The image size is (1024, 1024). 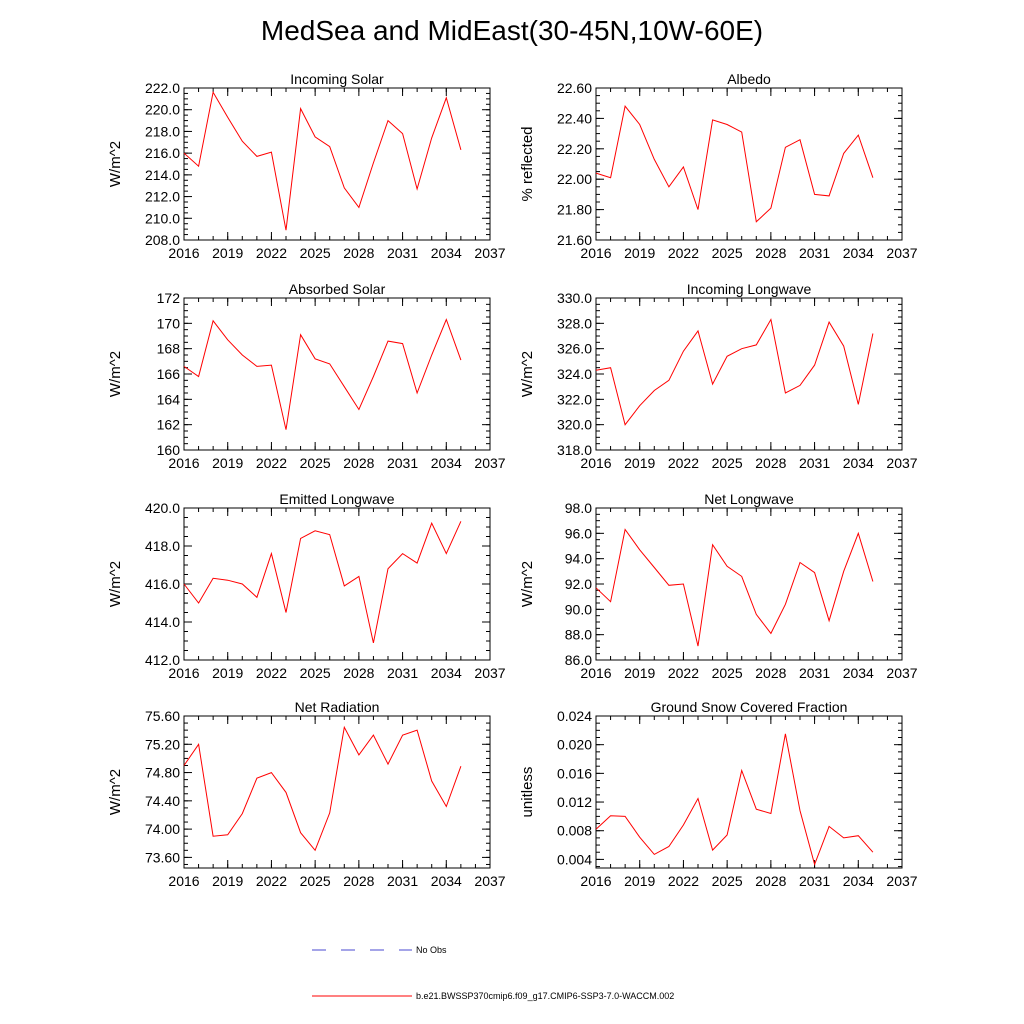 What do you see at coordinates (574, 298) in the screenshot?
I see `y-tick-label: 330.0` at bounding box center [574, 298].